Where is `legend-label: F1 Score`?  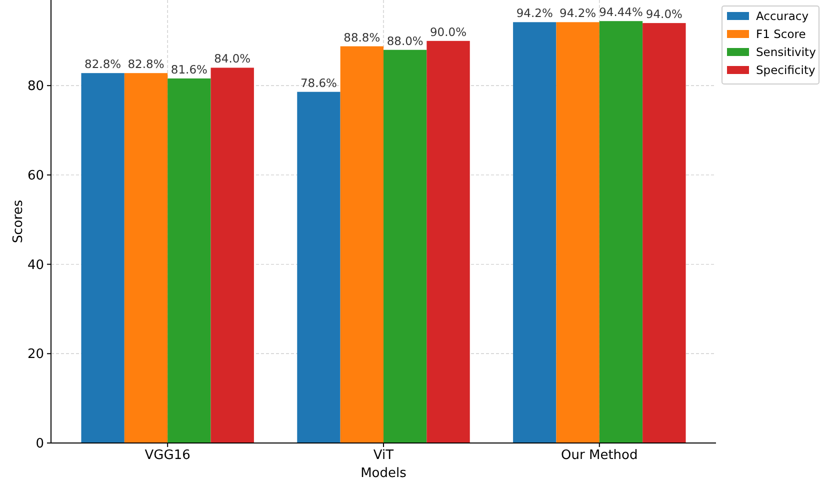
legend-label: F1 Score is located at coordinates (781, 34).